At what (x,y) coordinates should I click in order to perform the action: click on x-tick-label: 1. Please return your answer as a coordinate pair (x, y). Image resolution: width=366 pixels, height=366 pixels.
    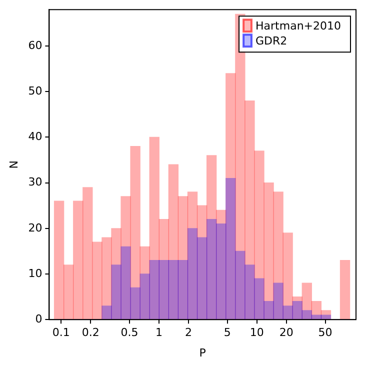
    Looking at the image, I should click on (159, 333).